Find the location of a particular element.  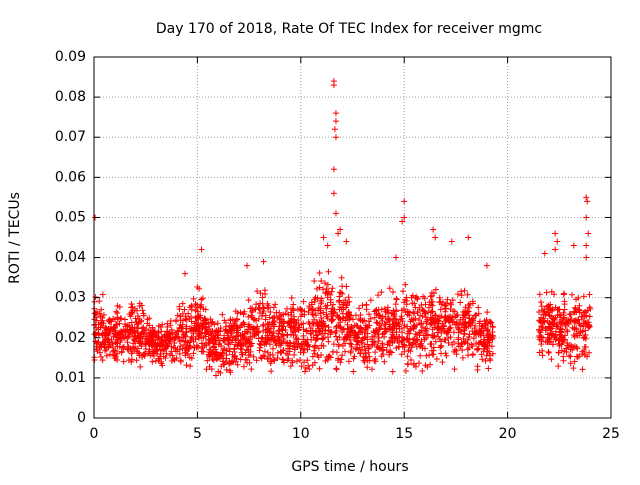

y-tick-label: 0.03 is located at coordinates (70, 298).